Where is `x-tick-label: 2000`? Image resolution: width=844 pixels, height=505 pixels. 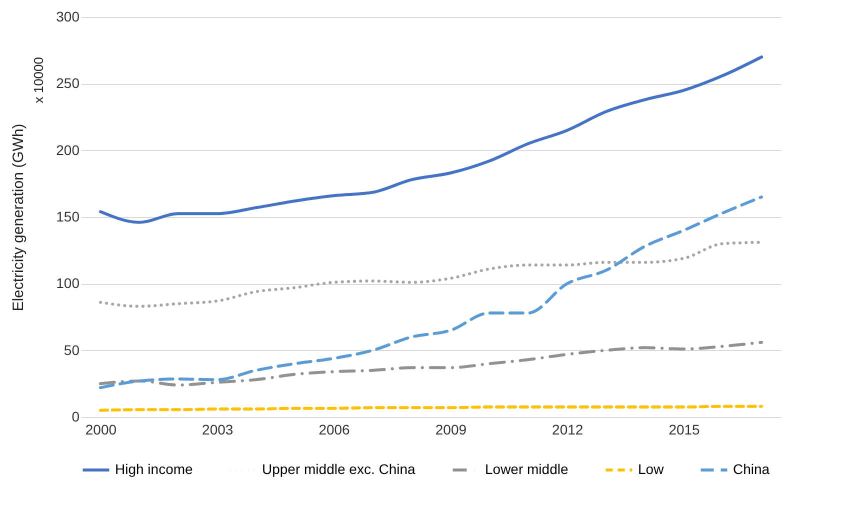
x-tick-label: 2000 is located at coordinates (101, 430).